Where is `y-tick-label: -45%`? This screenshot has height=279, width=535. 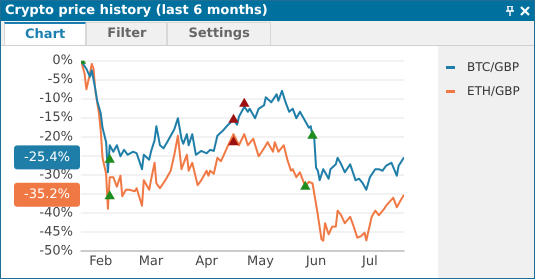 y-tick-label: -45% is located at coordinates (56, 232).